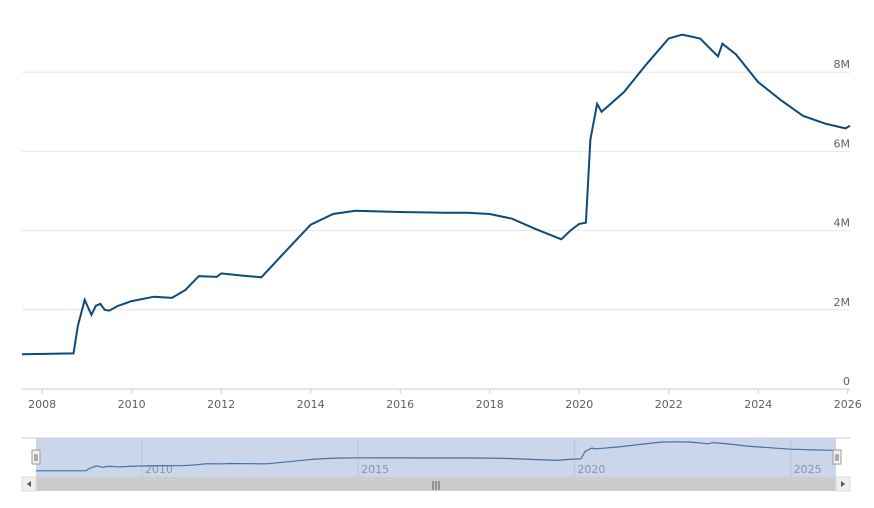 The image size is (874, 508). Describe the element at coordinates (42, 404) in the screenshot. I see `x-tick-label: 2008` at that location.